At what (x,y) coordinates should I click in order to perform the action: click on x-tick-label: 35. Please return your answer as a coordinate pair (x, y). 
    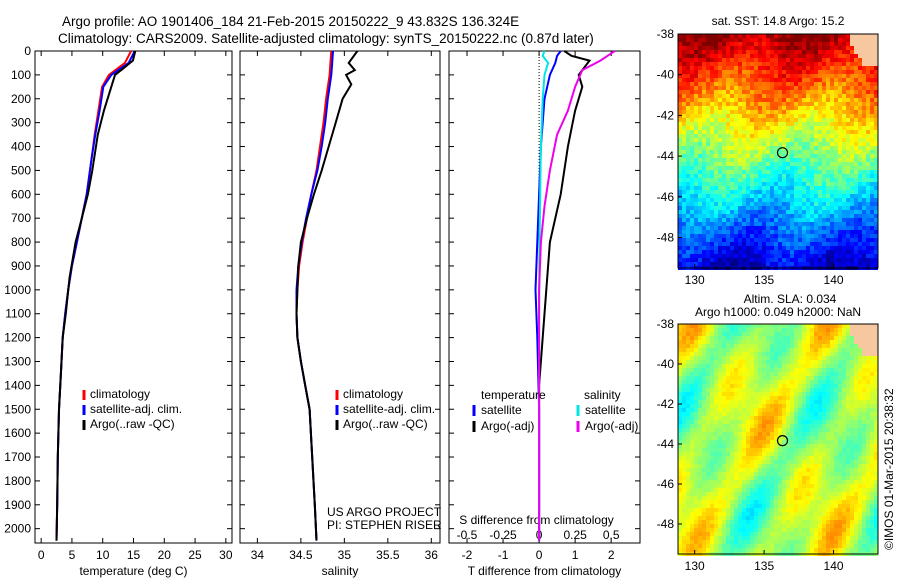
    Looking at the image, I should click on (345, 555).